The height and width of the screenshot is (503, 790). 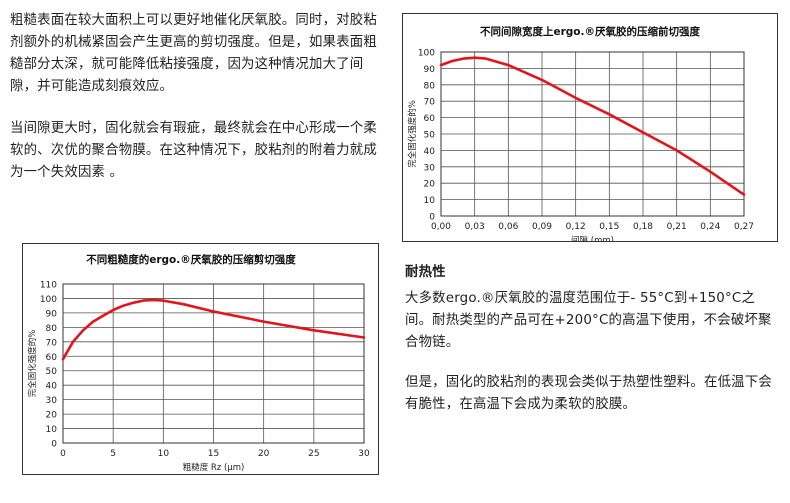 I want to click on gap-chart-ytick-label: 100, so click(x=426, y=54).